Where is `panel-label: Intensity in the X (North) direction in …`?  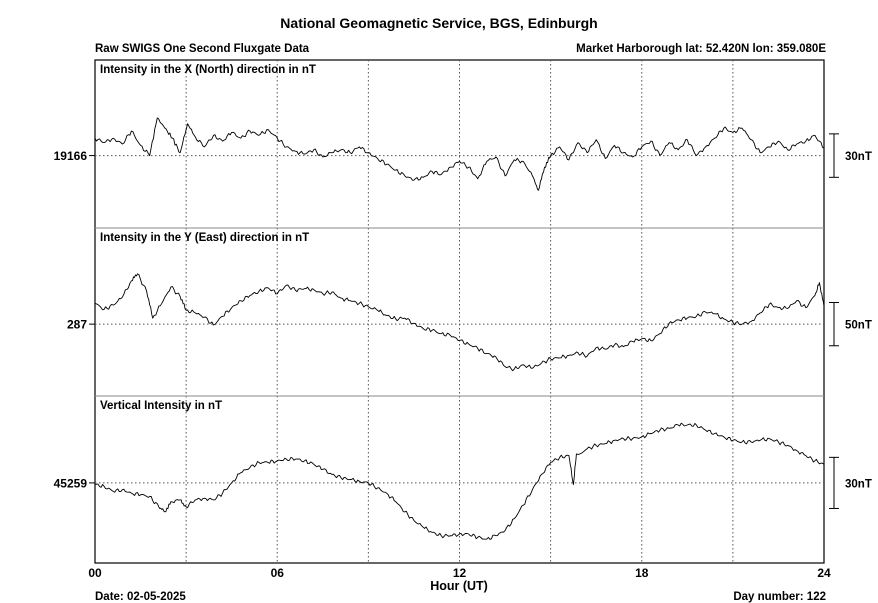
panel-label: Intensity in the X (North) direction in … is located at coordinates (208, 70).